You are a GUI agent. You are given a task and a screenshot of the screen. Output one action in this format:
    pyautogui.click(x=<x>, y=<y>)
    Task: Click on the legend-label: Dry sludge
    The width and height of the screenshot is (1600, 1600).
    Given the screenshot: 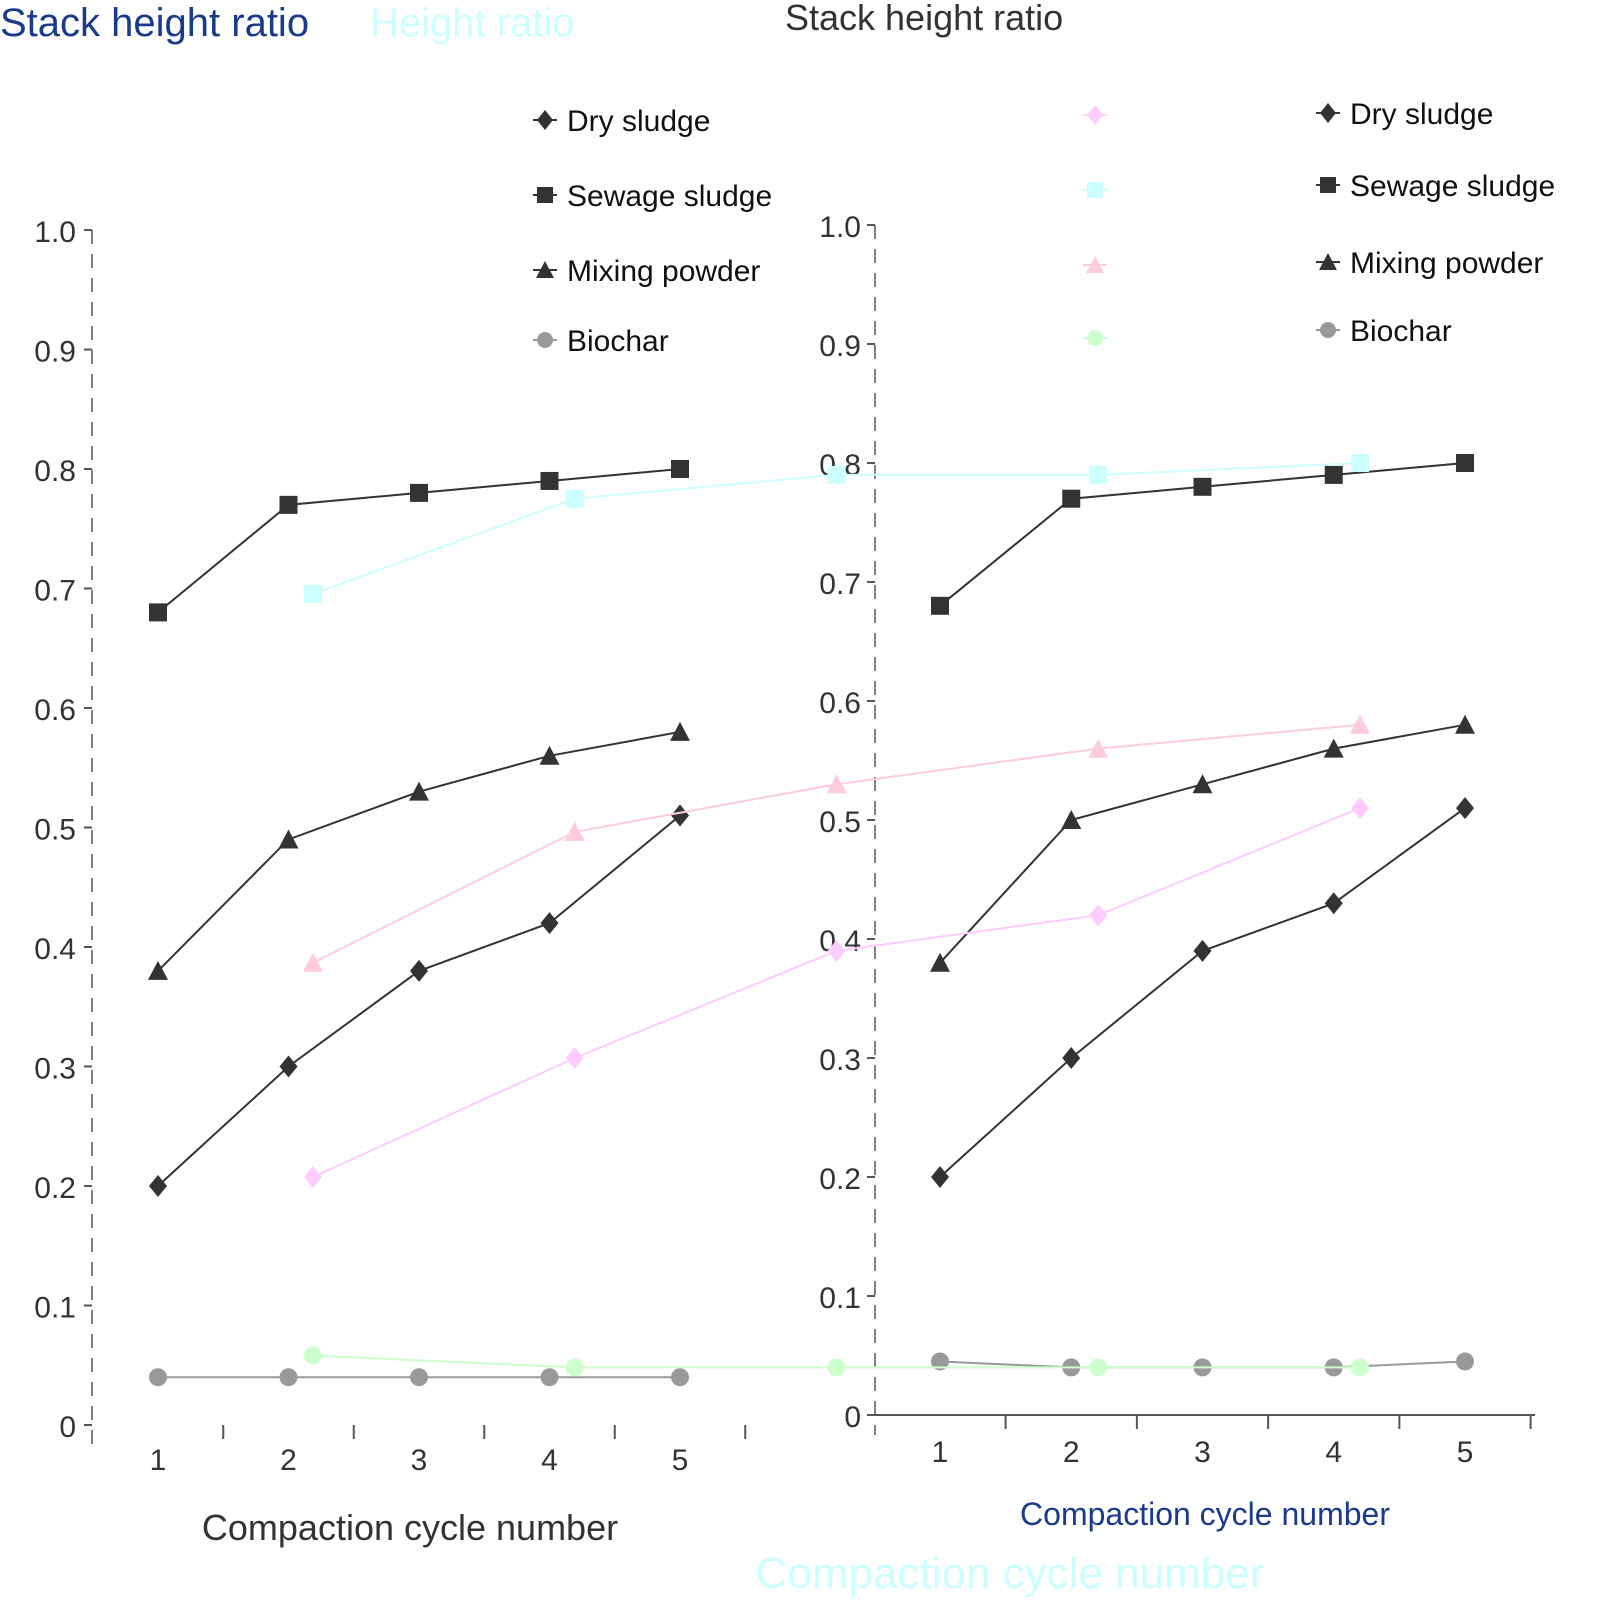 What is the action you would take?
    pyautogui.click(x=638, y=121)
    